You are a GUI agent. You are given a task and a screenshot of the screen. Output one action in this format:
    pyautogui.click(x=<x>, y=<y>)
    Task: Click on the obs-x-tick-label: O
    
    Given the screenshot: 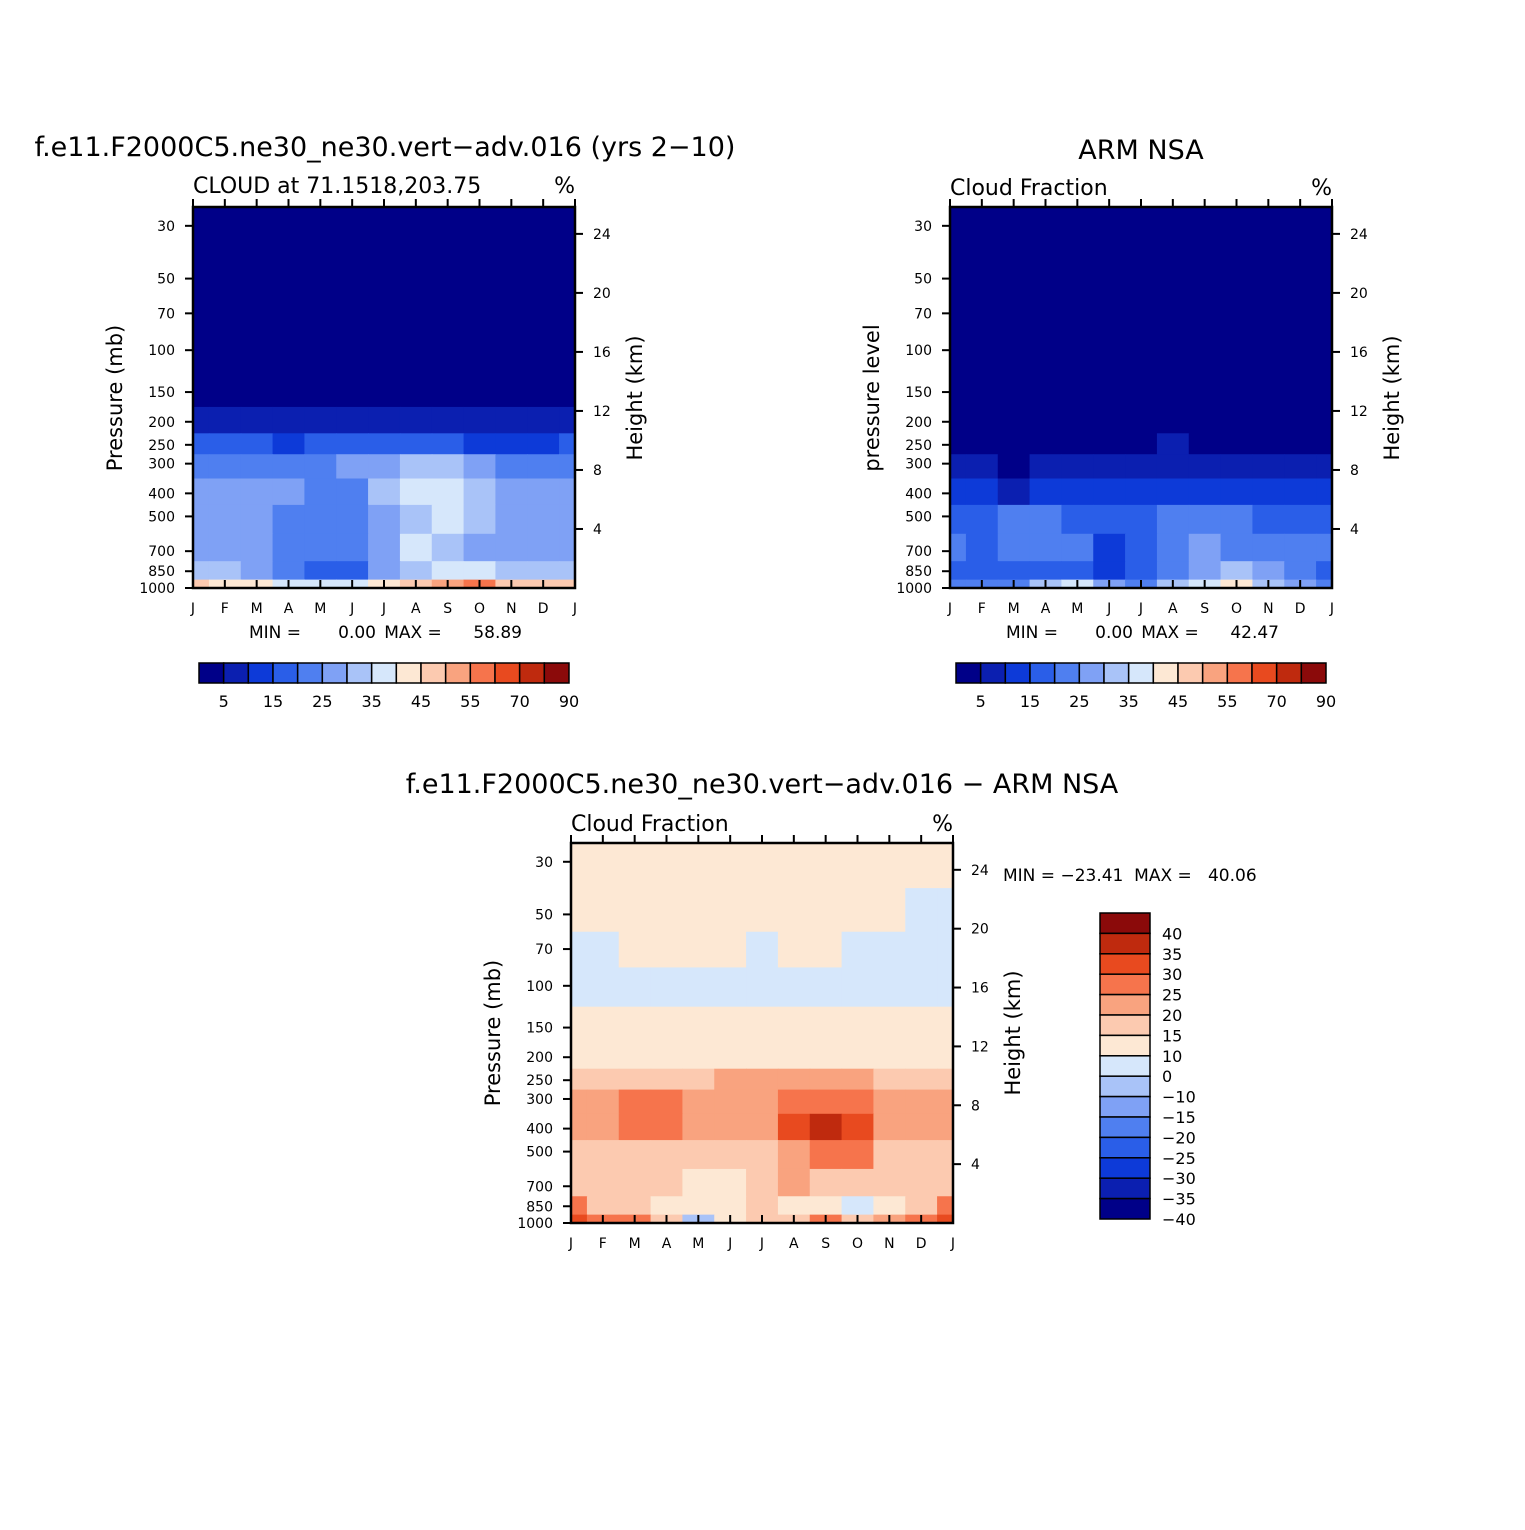 What is the action you would take?
    pyautogui.click(x=1236, y=609)
    